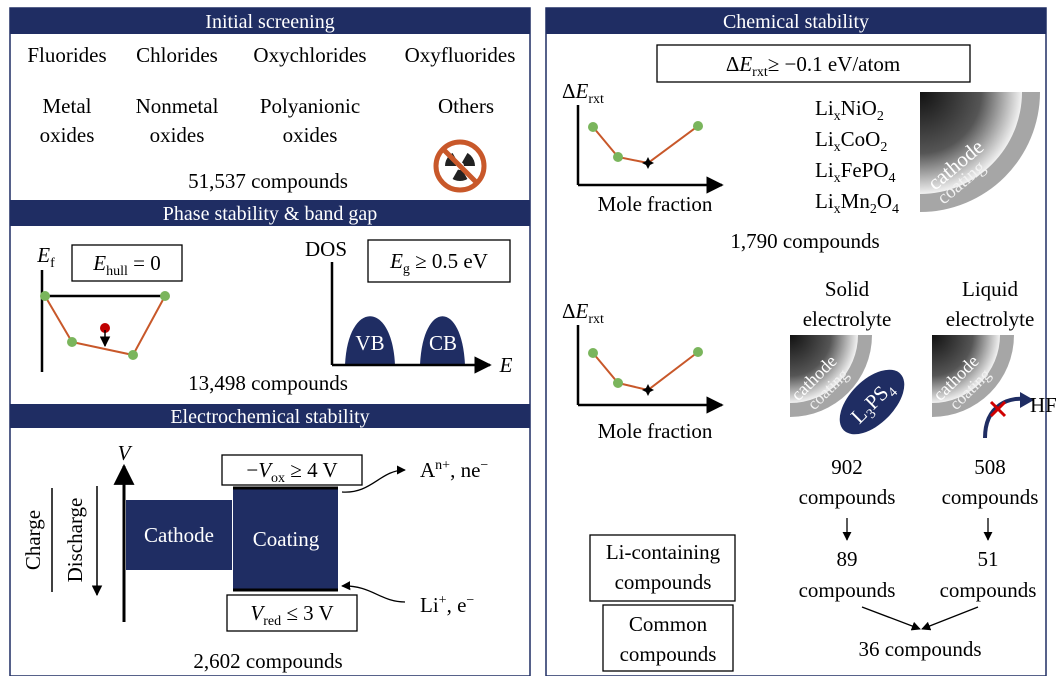 The image size is (1056, 676). What do you see at coordinates (272, 621) in the screenshot?
I see `subscript: red` at bounding box center [272, 621].